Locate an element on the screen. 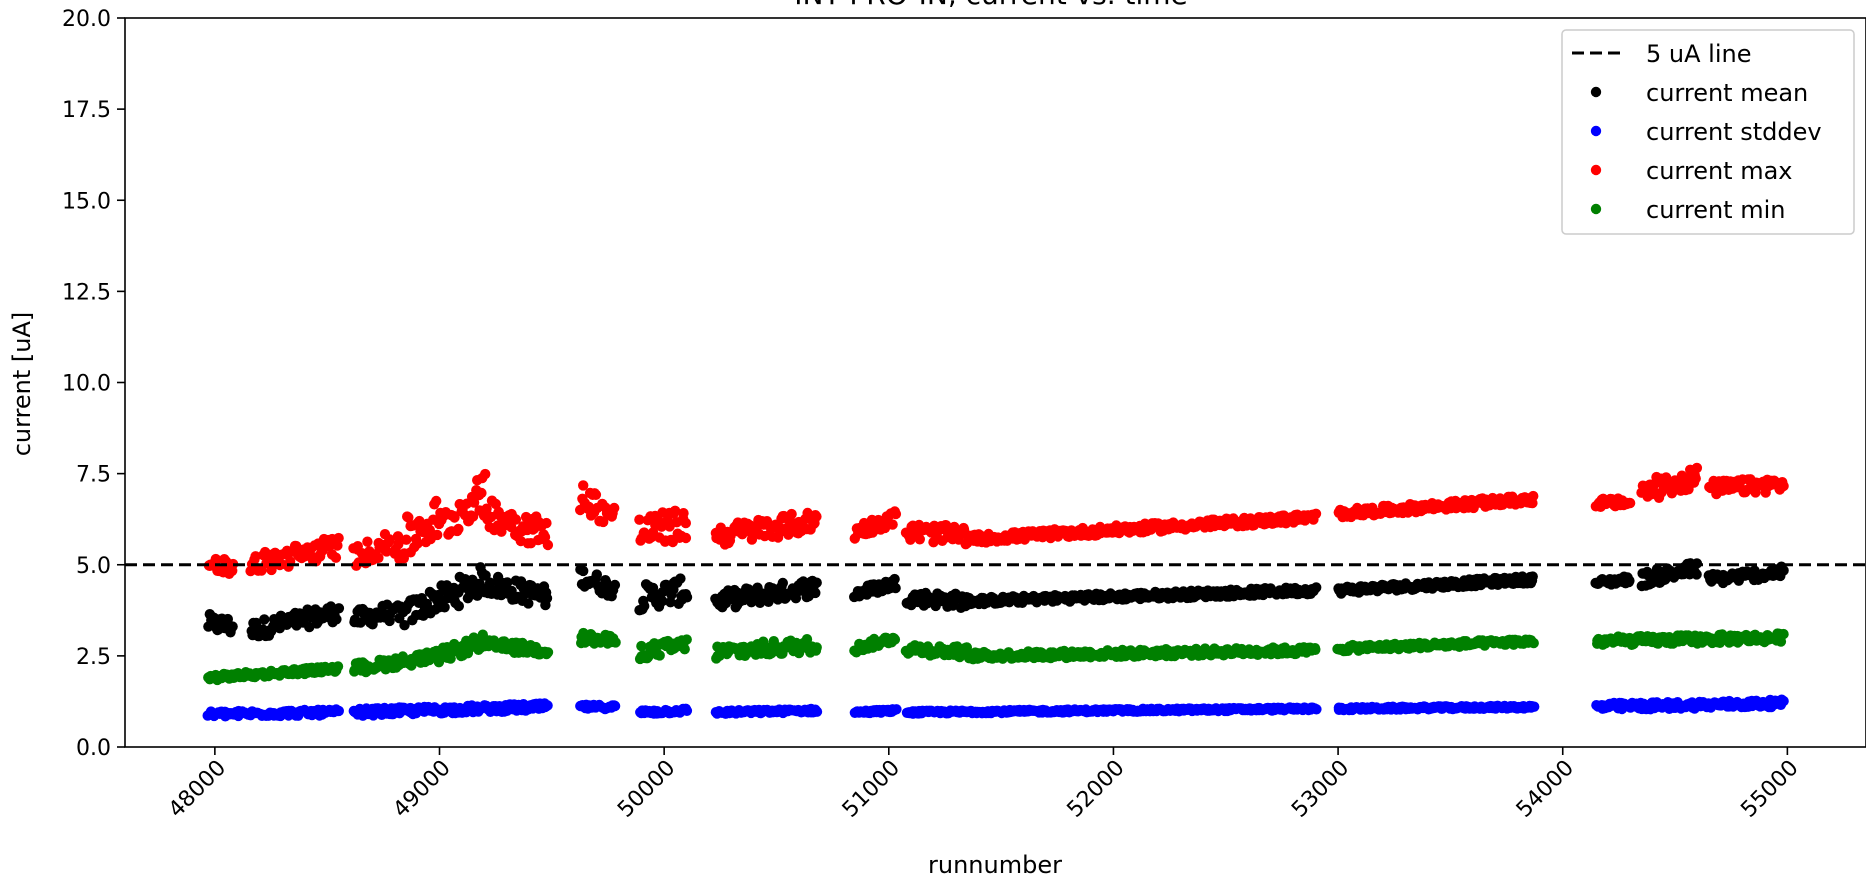 This screenshot has width=1866, height=879. y-tick-label: 7.5 is located at coordinates (93, 475).